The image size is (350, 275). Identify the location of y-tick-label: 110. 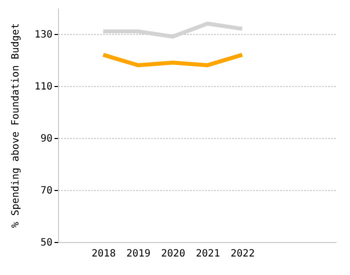
(43, 87).